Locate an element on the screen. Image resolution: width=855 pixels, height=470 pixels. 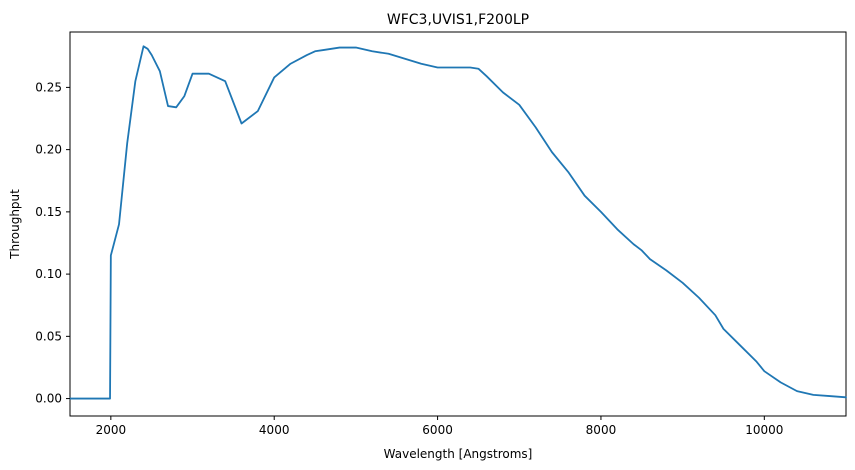
x-tick-label: 4000 is located at coordinates (274, 430).